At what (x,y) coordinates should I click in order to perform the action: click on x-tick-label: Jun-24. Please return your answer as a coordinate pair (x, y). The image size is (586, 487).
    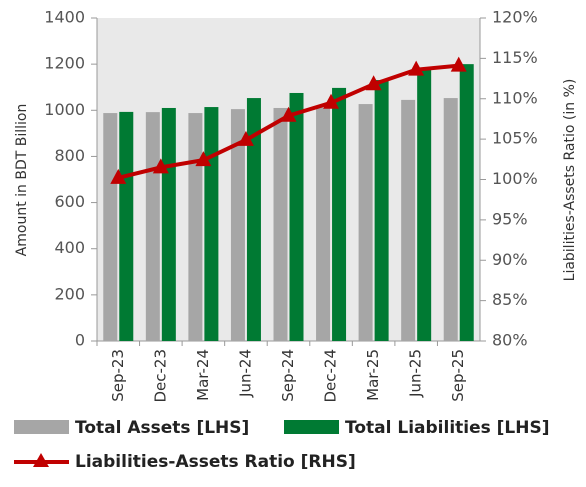
    Looking at the image, I should click on (245, 373).